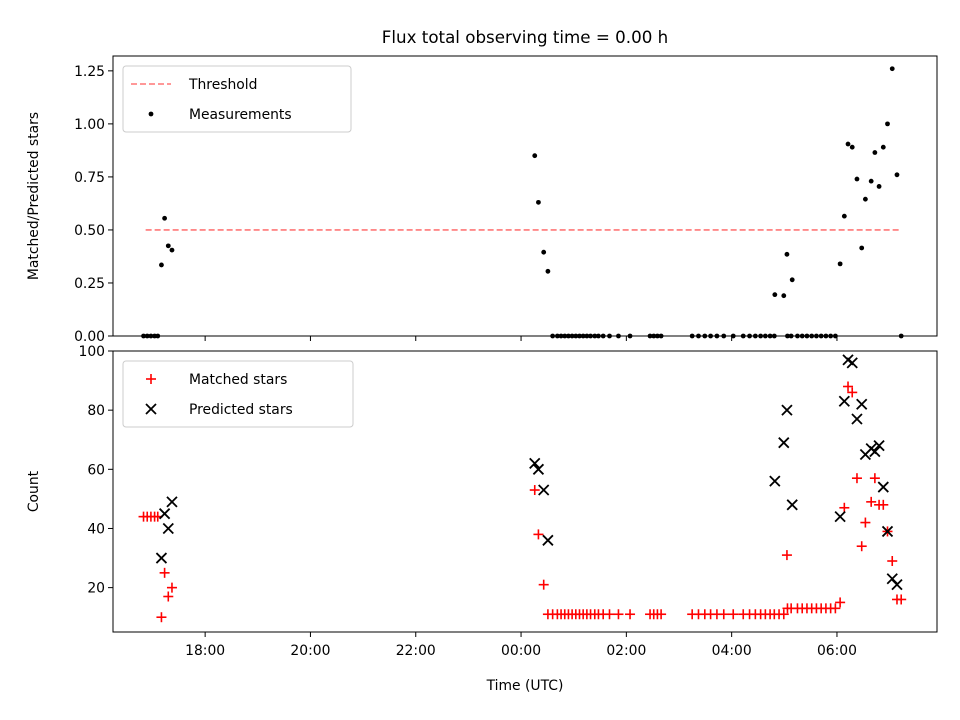 The width and height of the screenshot is (960, 720). Describe the element at coordinates (521, 651) in the screenshot. I see `x-tick-label: 00:00` at that location.